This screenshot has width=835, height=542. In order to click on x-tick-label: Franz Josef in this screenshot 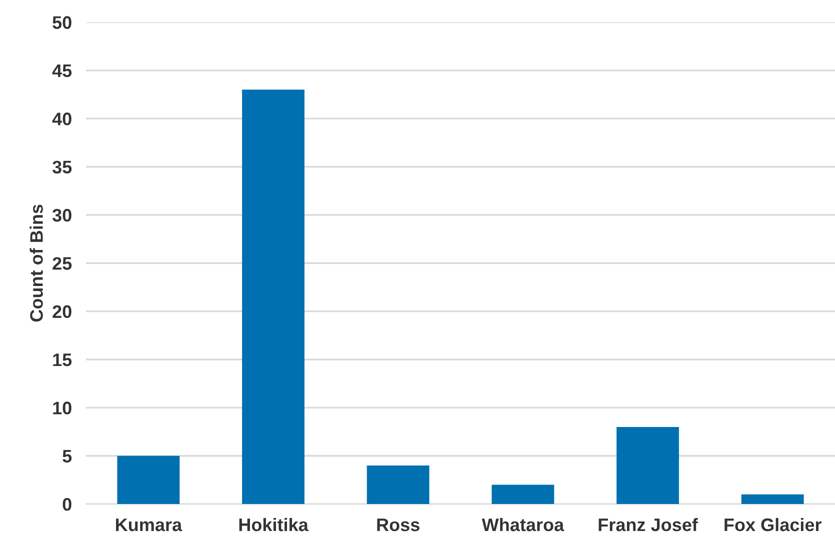, I will do `click(648, 525)`.